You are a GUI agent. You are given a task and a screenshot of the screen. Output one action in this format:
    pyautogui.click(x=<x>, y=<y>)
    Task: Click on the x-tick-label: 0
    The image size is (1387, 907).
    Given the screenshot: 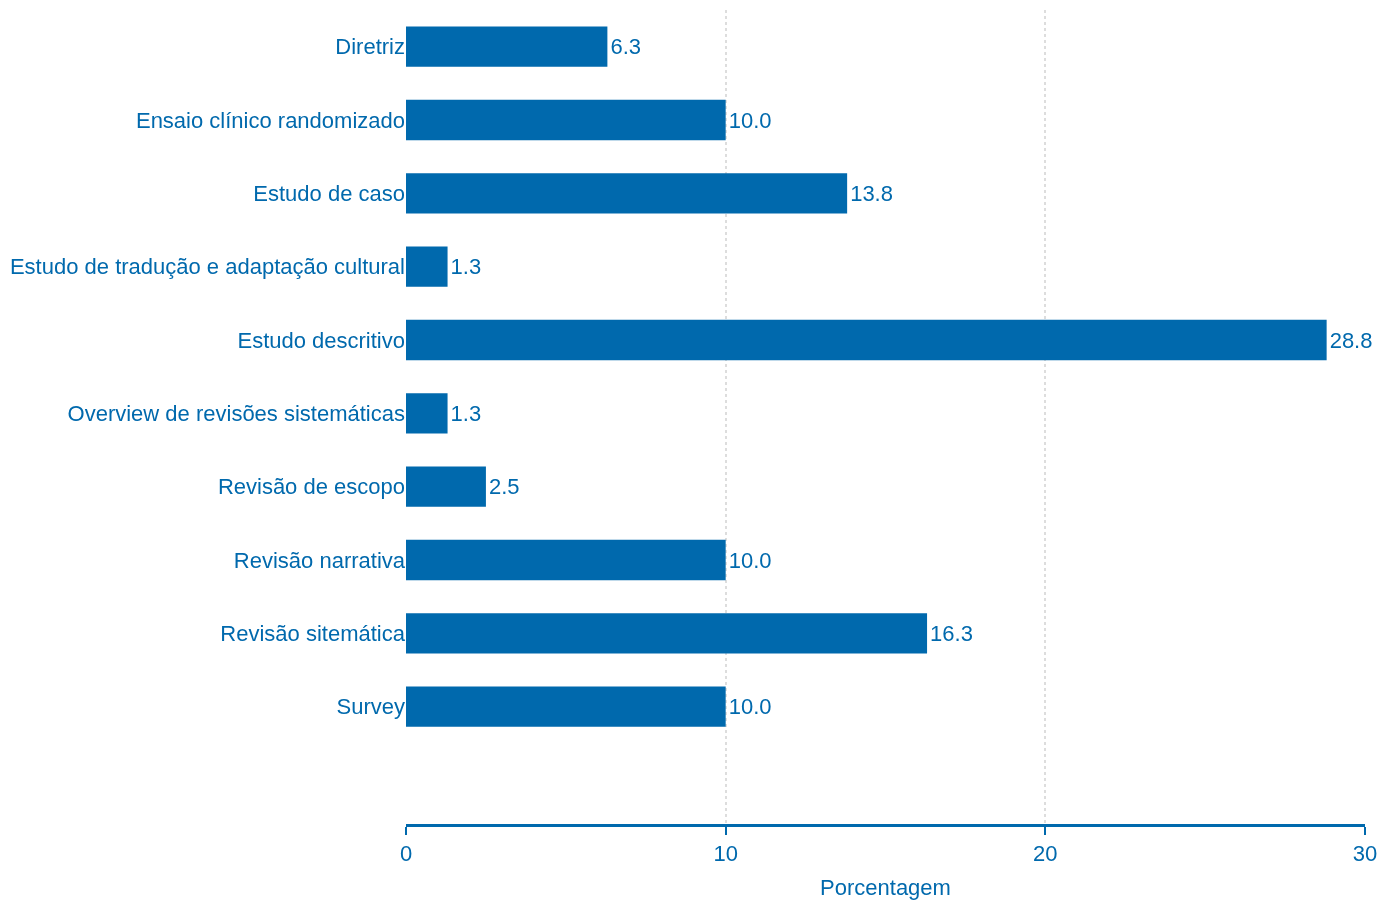 What is the action you would take?
    pyautogui.click(x=406, y=854)
    